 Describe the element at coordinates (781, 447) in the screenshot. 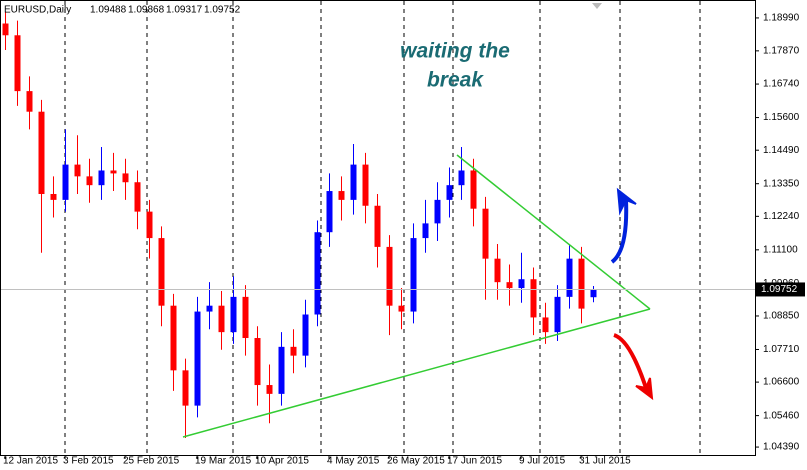

I see `y-tick-label: 1.04390` at that location.